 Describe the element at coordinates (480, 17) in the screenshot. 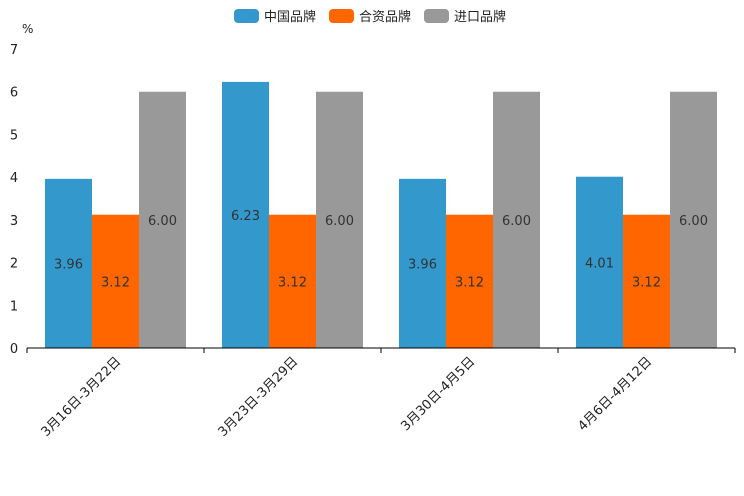

I see `legend-label: 进口品牌` at that location.